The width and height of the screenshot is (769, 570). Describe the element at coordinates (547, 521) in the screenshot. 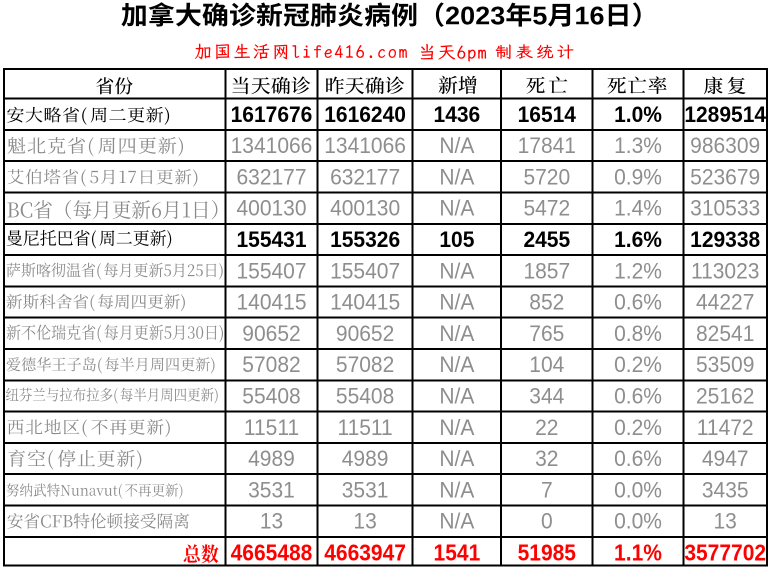

I see `svg-text: 0` at that location.